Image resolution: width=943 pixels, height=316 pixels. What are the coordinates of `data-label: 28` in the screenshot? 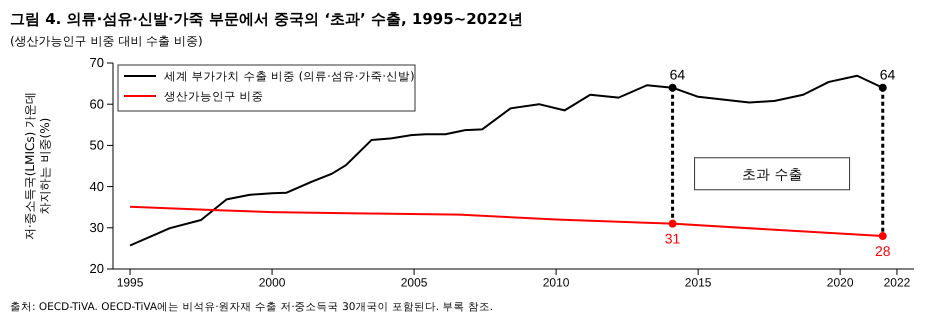 It's located at (882, 251).